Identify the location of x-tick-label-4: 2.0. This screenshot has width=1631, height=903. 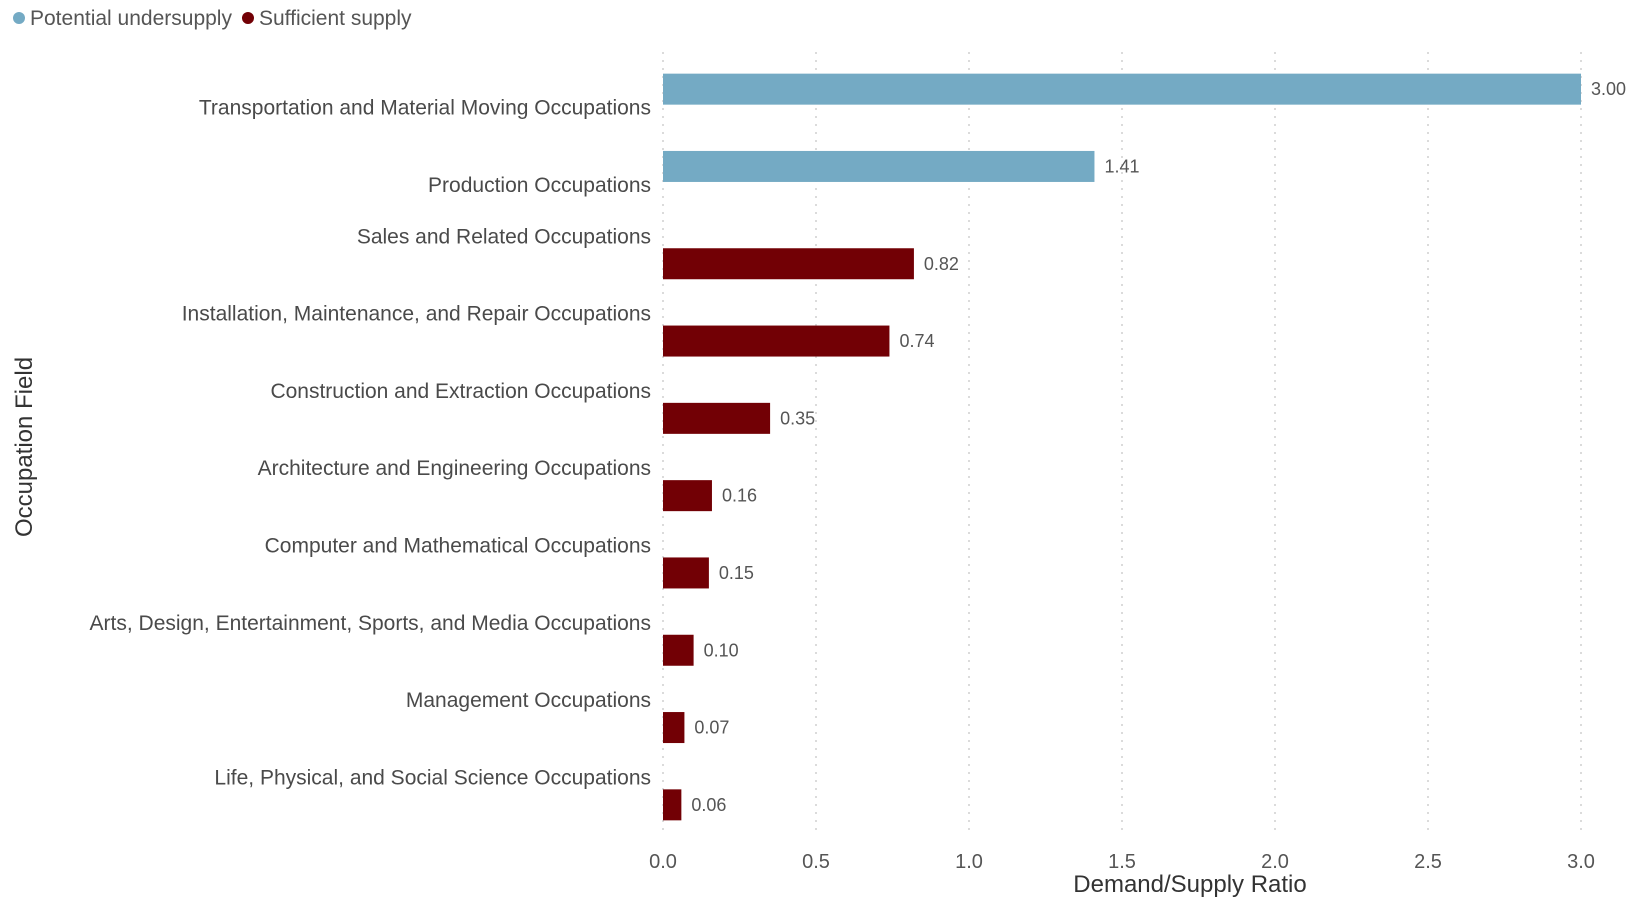
(1275, 862).